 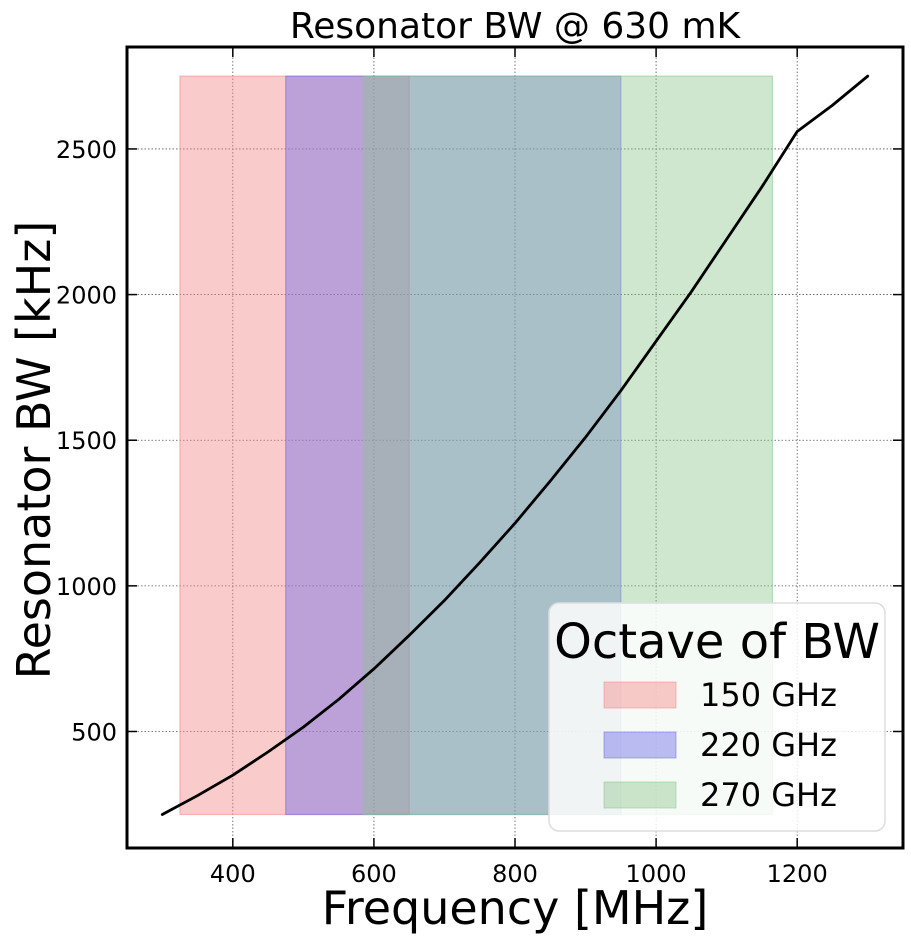 I want to click on y-tick-label-1: 1000, so click(x=86, y=587).